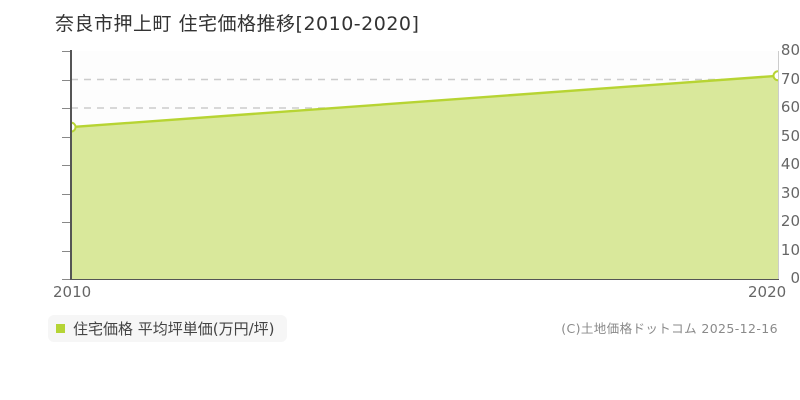 The image size is (800, 400). Describe the element at coordinates (72, 292) in the screenshot. I see `x-tick-label: 2010` at that location.